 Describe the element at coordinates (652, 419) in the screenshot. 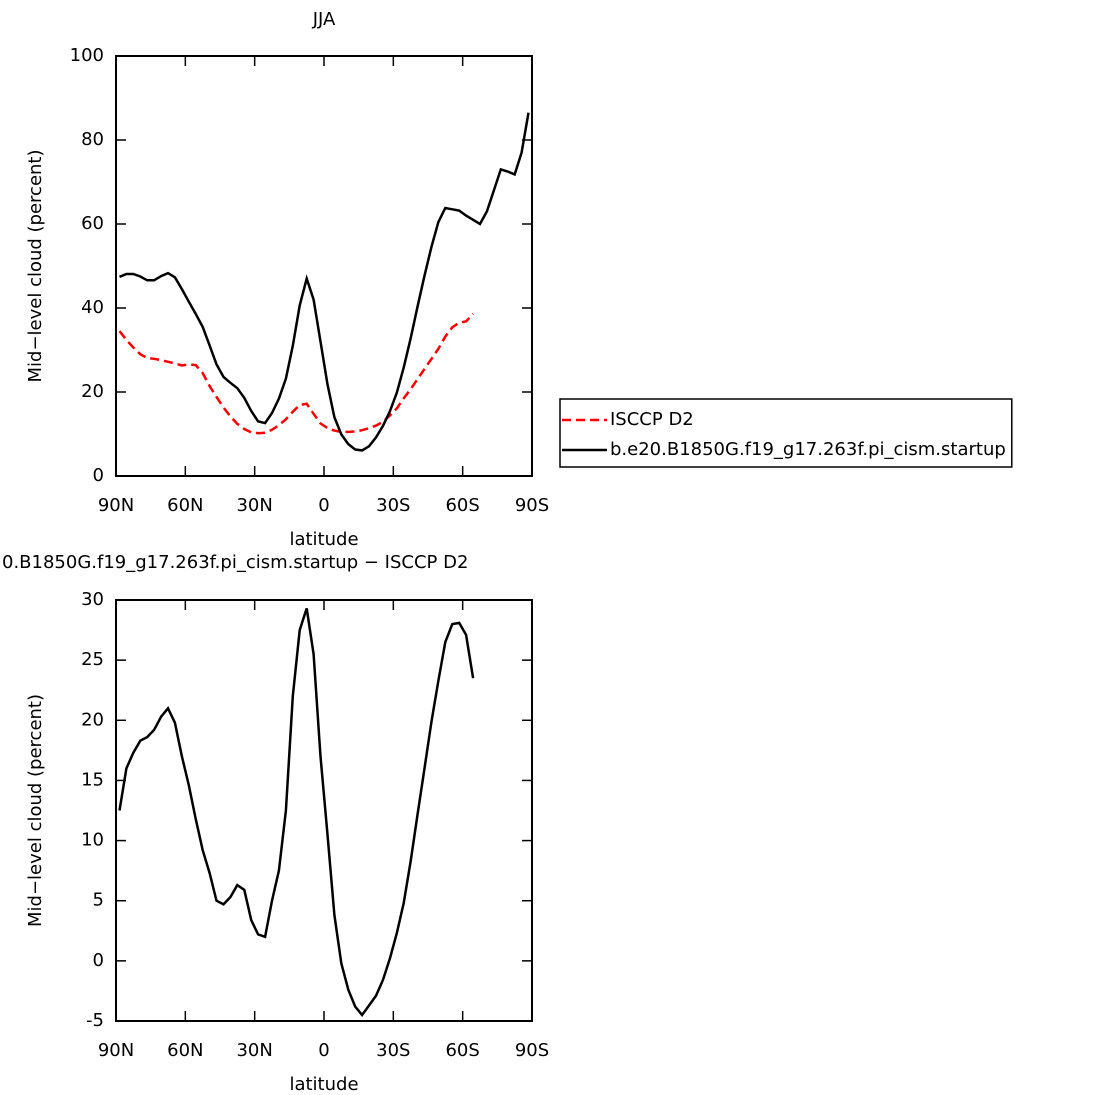

I see `legend-label: ISCCP D2` at that location.